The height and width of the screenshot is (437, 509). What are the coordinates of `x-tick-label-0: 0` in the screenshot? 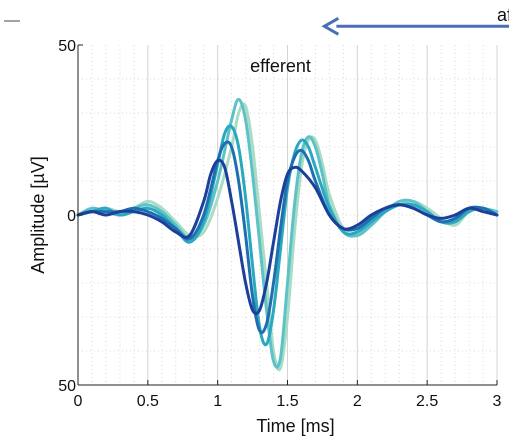 It's located at (78, 401).